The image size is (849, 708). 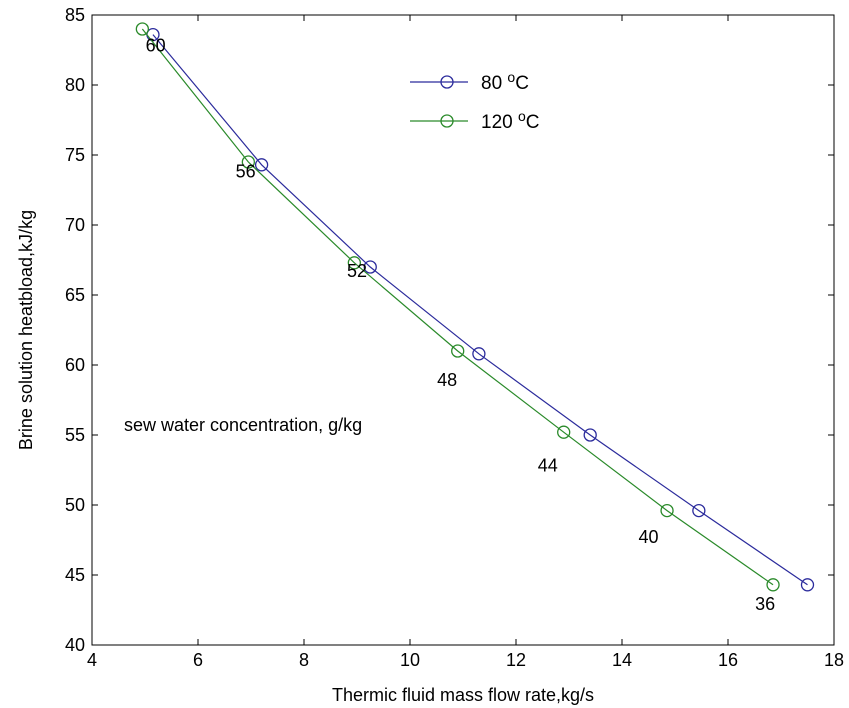 I want to click on x-tick-label: 18, so click(x=834, y=660).